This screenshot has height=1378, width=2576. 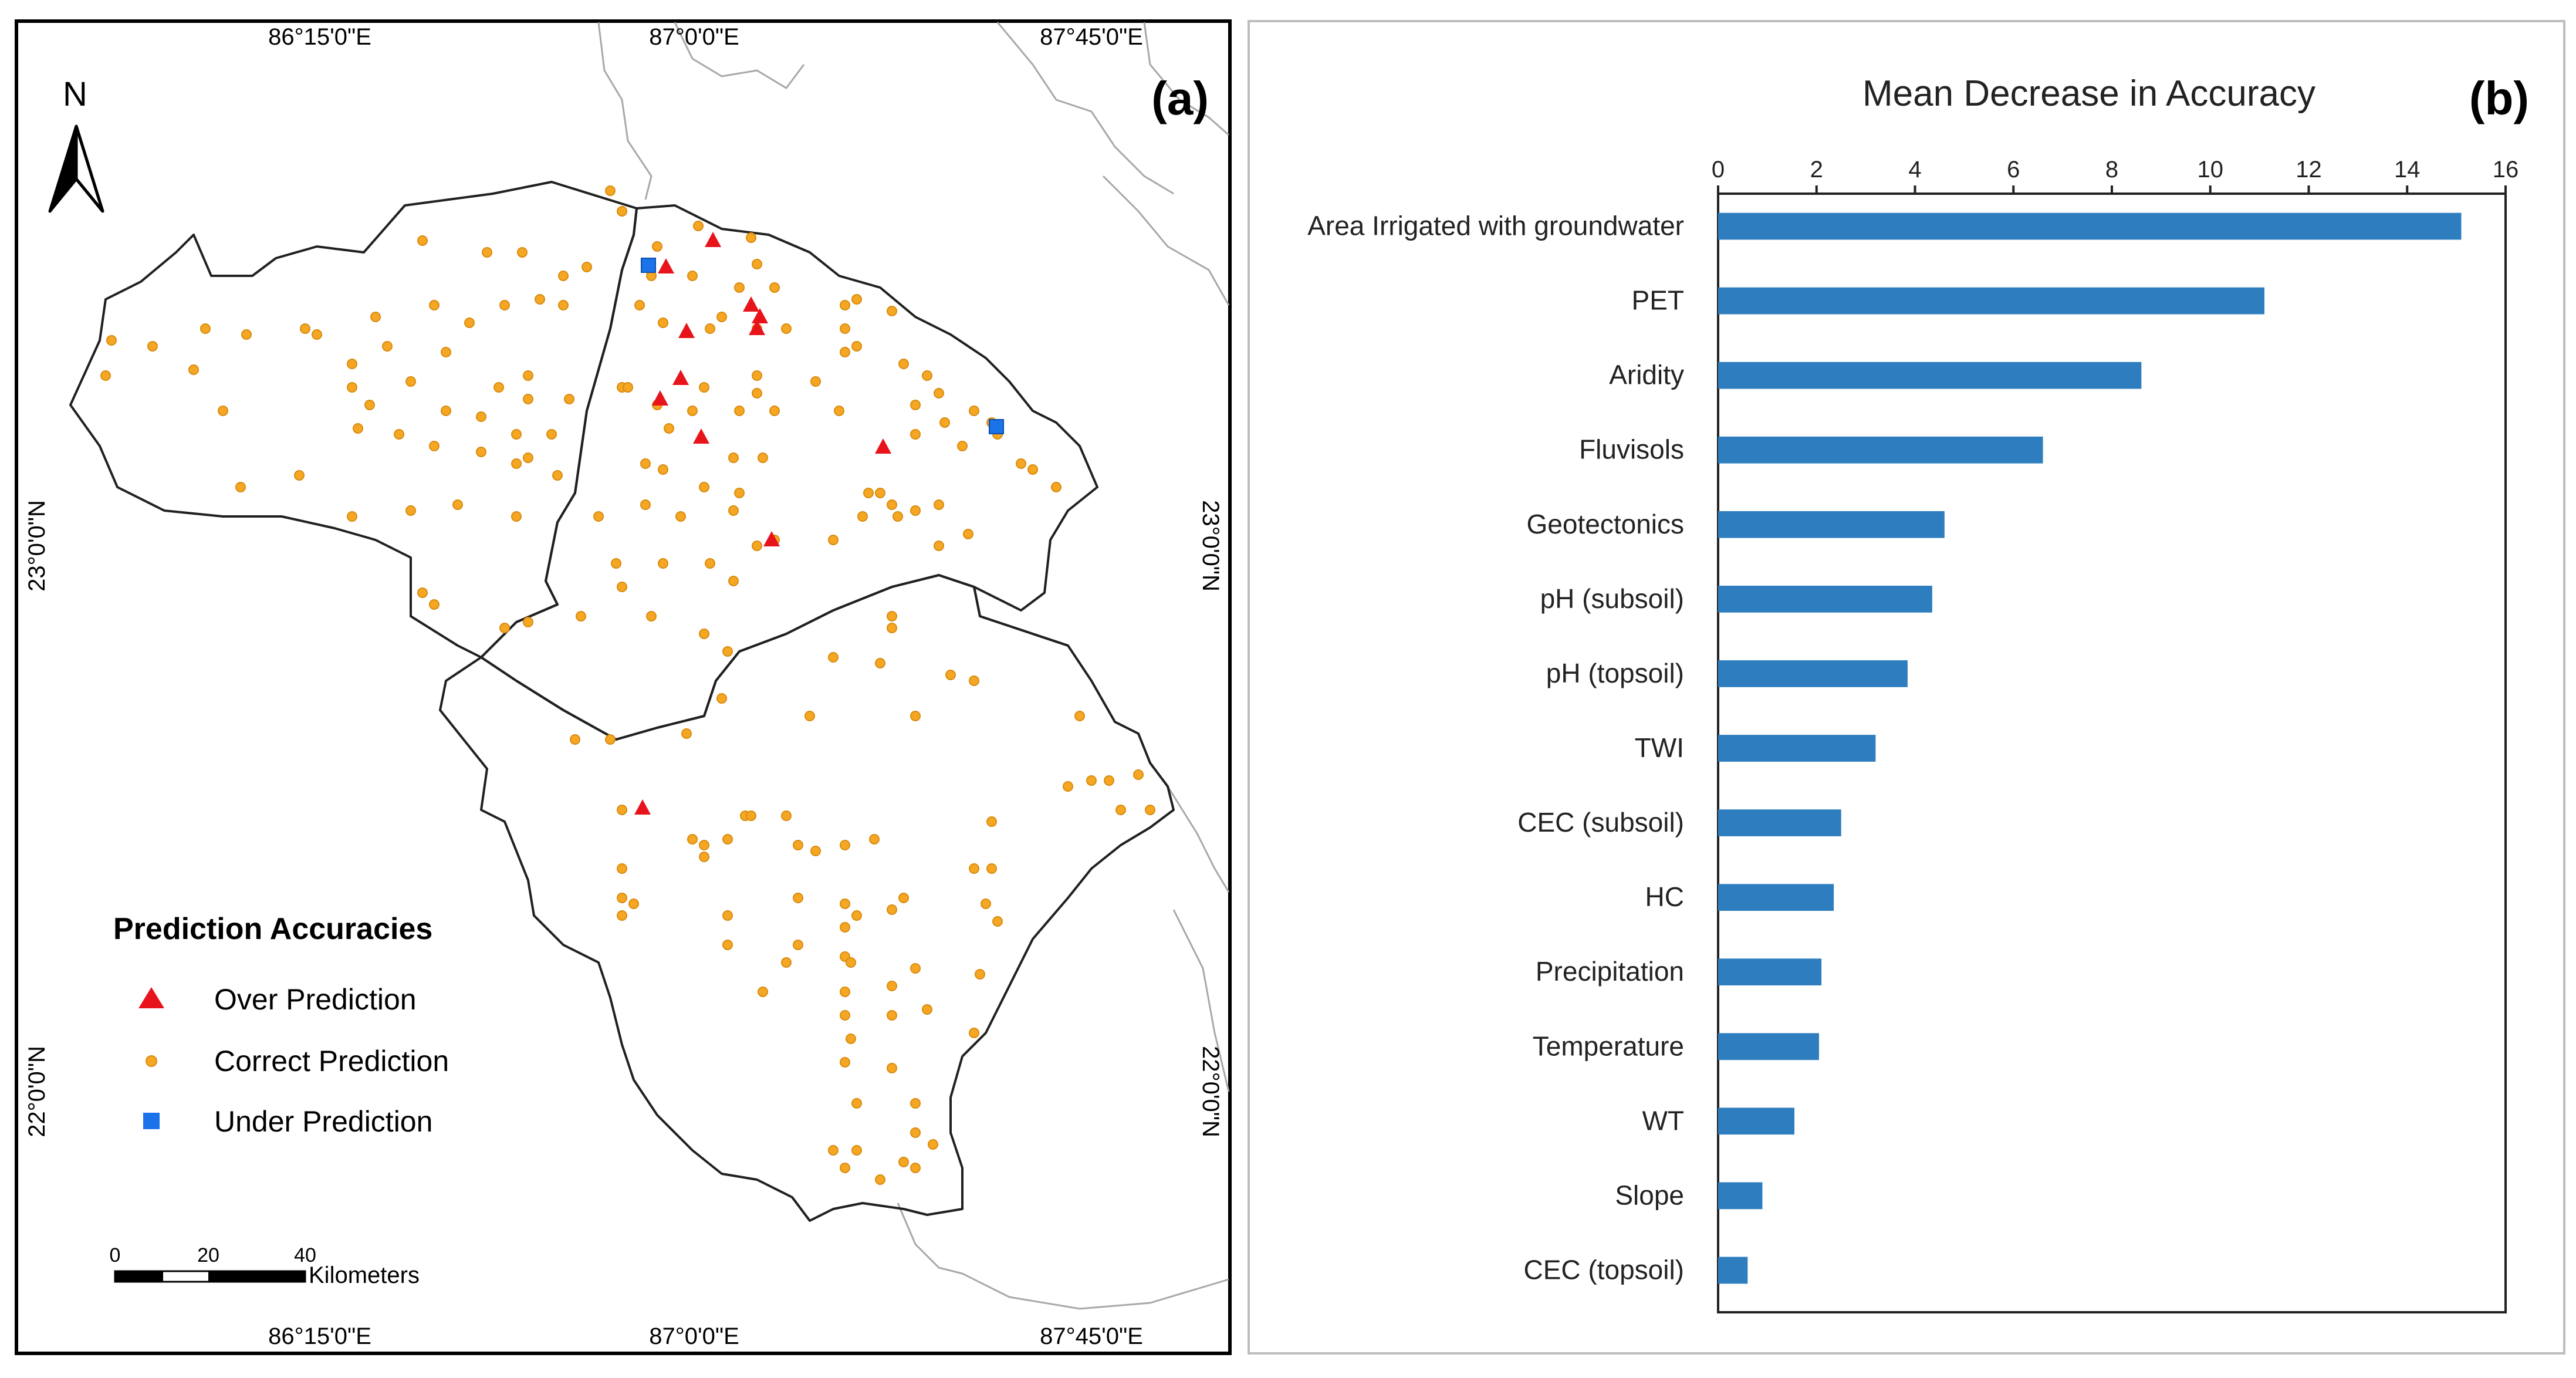 I want to click on coord-right-2: 22°0'0"N, so click(x=1210, y=1091).